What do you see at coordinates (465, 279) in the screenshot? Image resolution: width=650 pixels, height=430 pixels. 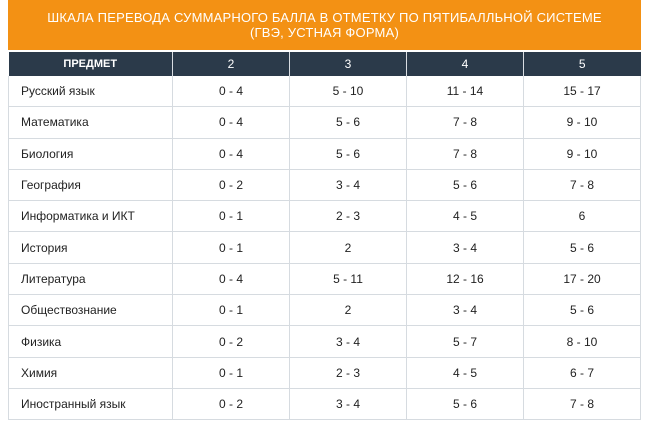 I see `grade-4-cell: 12 - 16` at bounding box center [465, 279].